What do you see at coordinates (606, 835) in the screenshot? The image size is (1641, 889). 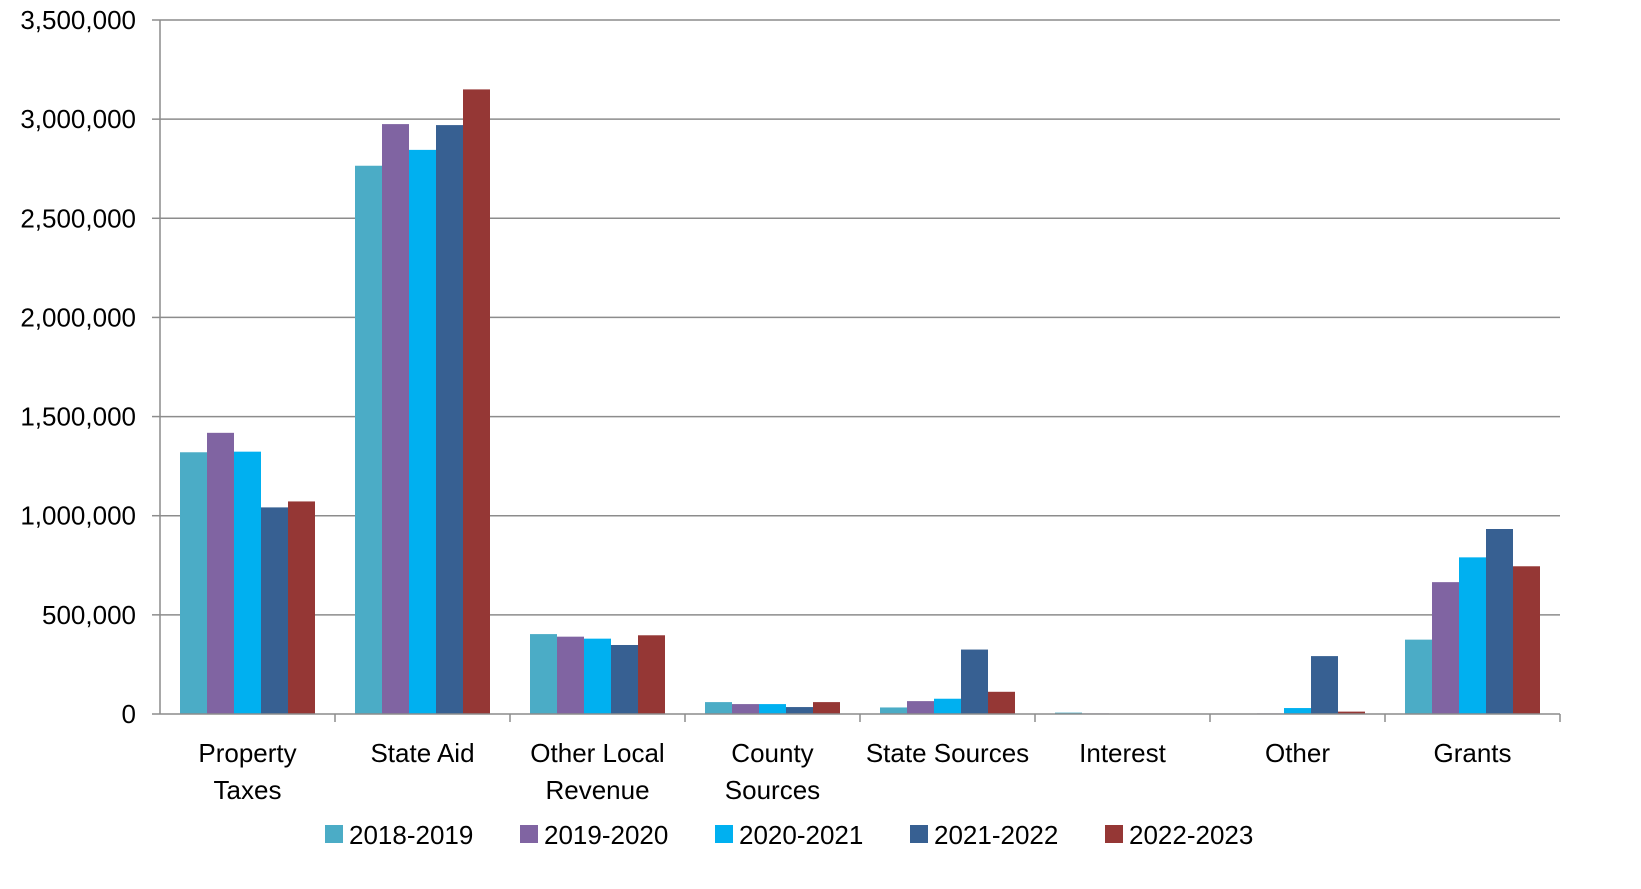 I see `legend-label: 2019-2020` at bounding box center [606, 835].